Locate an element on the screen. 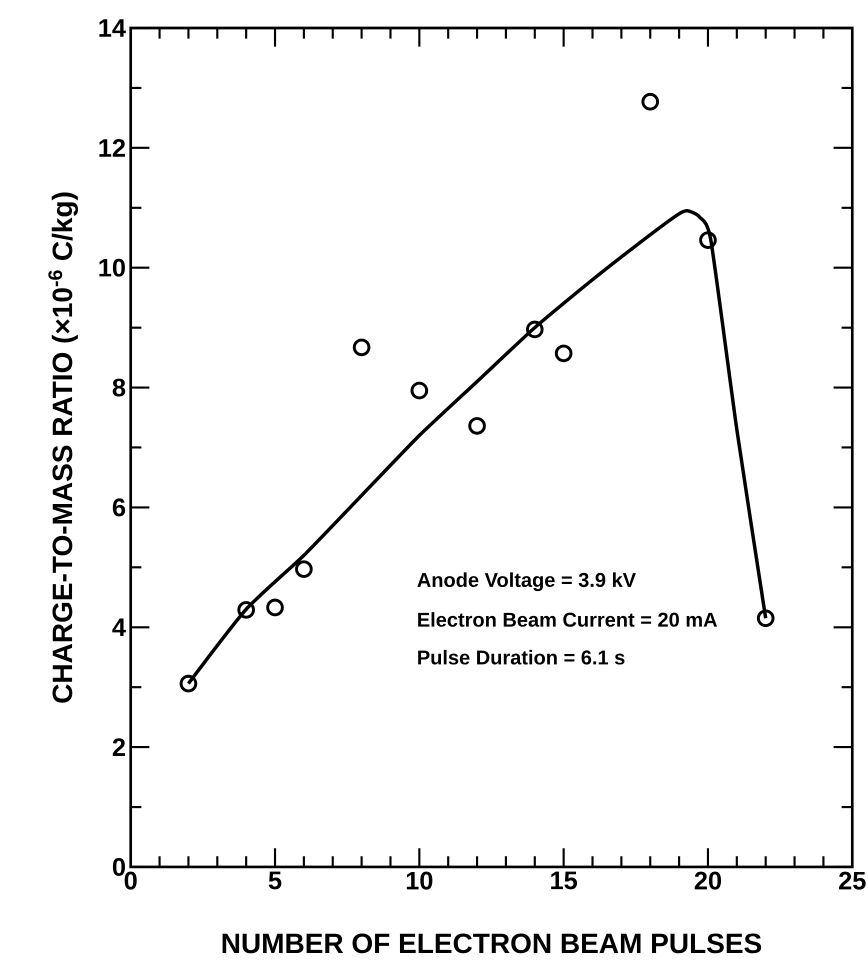 The height and width of the screenshot is (979, 868). y-tick-label: 12 is located at coordinates (112, 148).